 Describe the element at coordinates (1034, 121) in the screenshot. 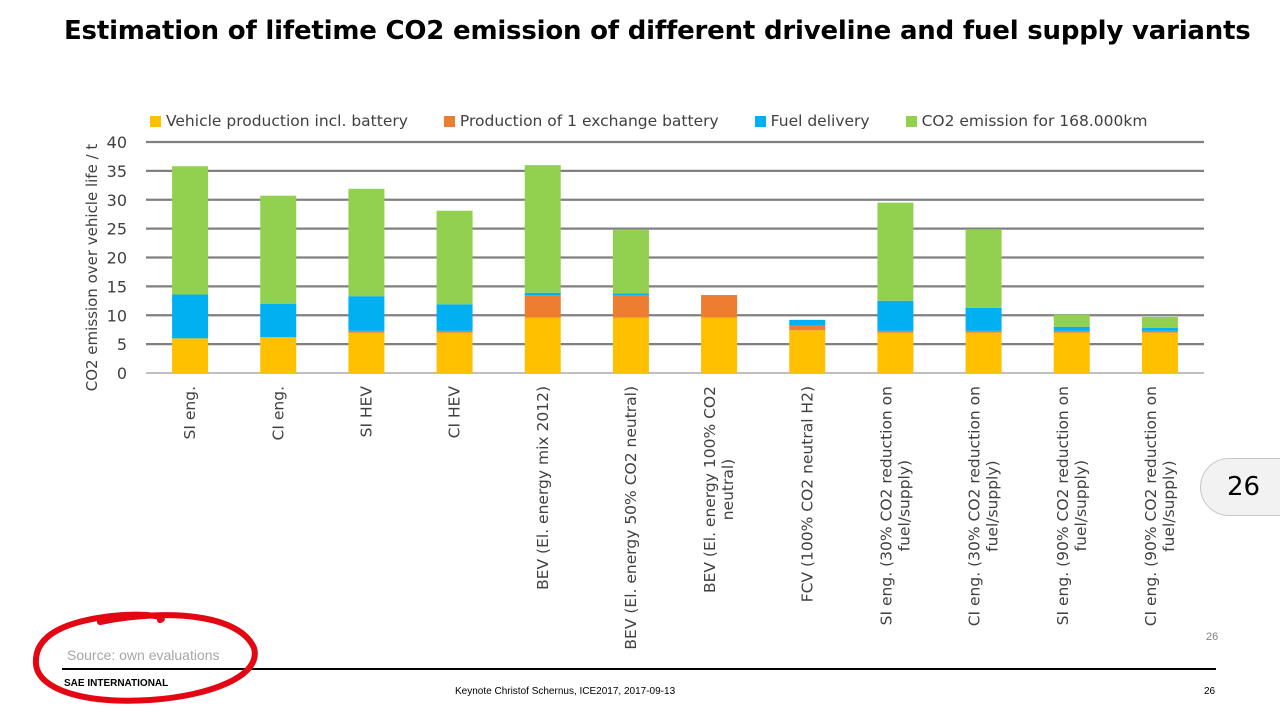

I see `legend-label-co2-emission: CO2 emission for 168.000km` at that location.